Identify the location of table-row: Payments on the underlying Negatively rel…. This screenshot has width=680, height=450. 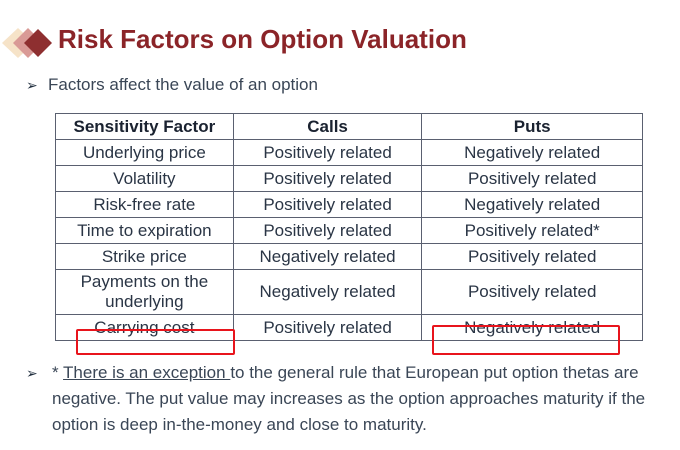
(349, 292).